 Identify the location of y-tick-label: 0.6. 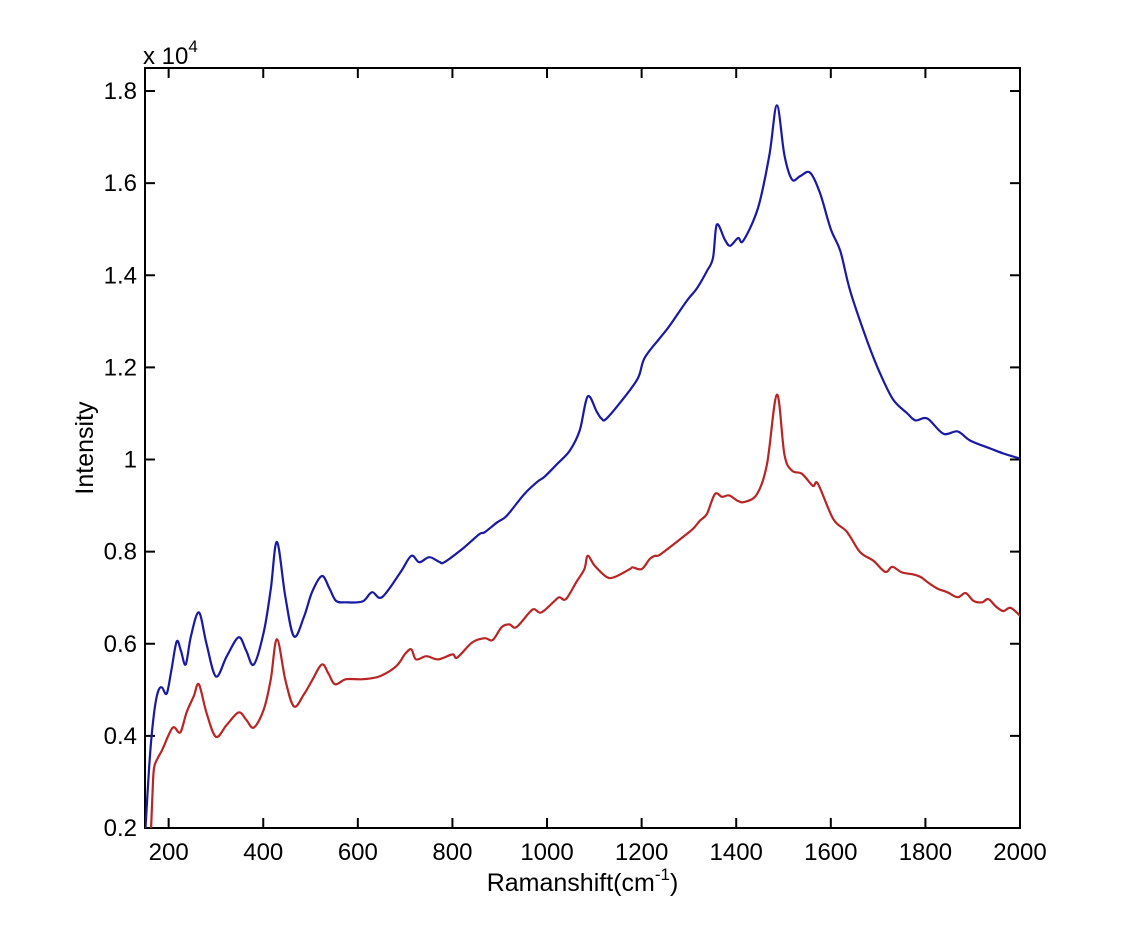
(120, 644).